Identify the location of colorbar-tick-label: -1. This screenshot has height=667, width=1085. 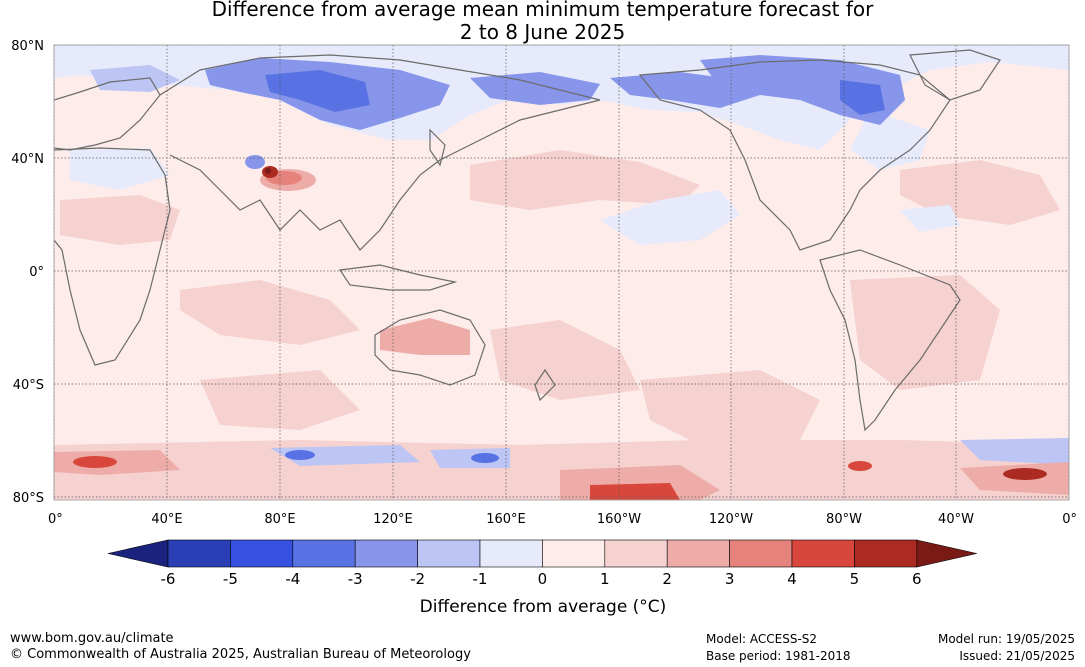
(480, 579).